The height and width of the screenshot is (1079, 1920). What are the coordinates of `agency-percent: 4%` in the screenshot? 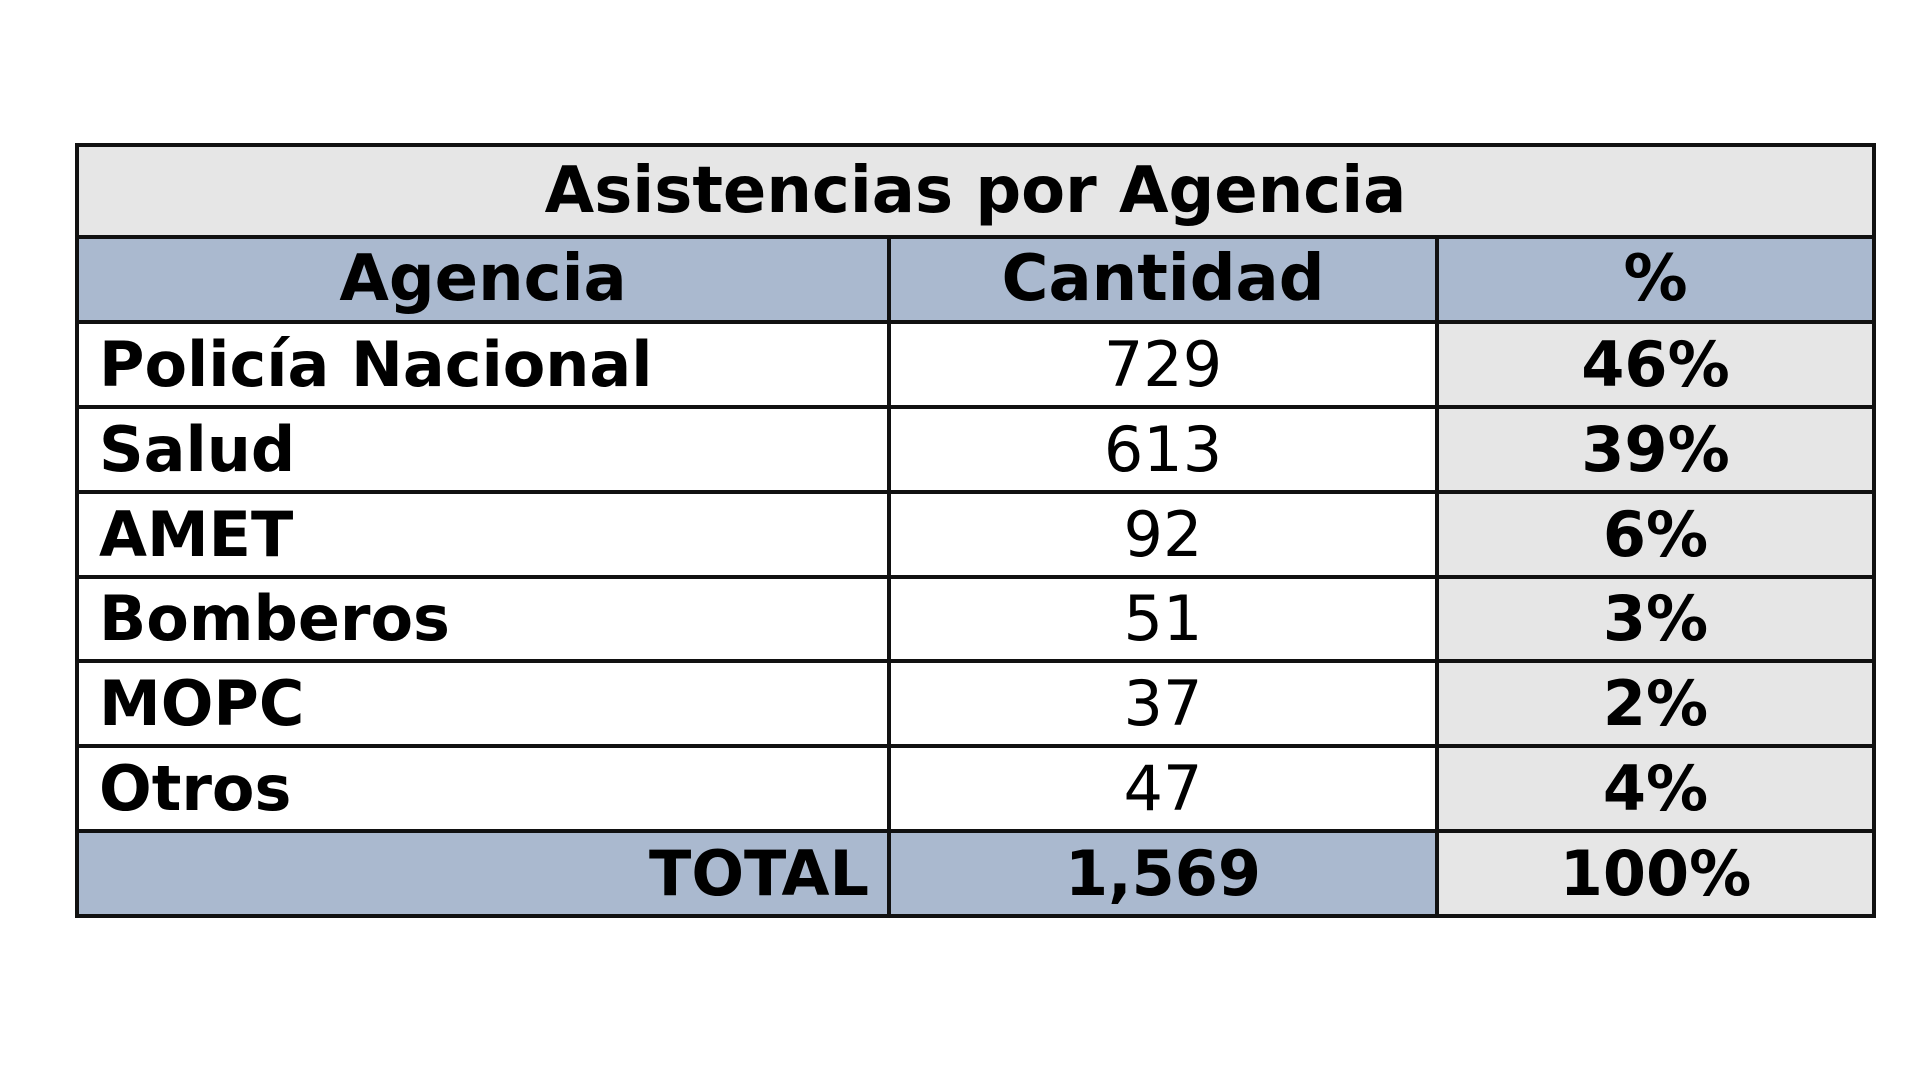 It's located at (1655, 789).